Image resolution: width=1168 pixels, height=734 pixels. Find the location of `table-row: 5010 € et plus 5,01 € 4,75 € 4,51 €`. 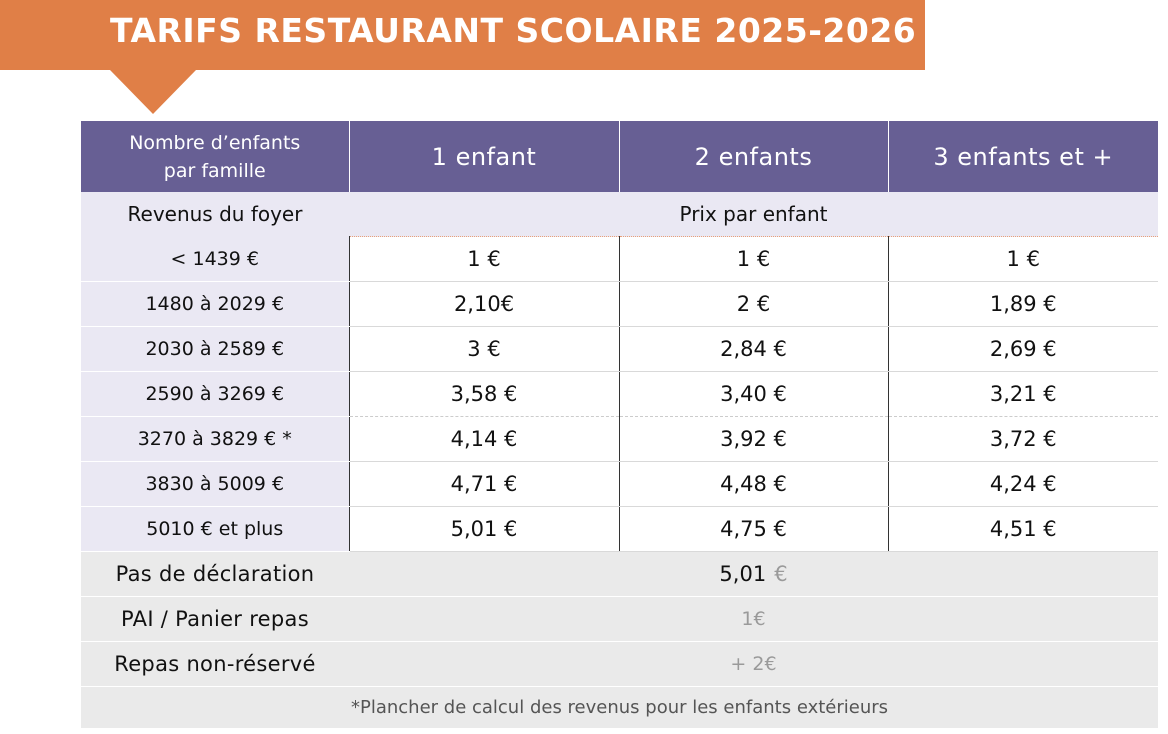

table-row: 5010 € et plus 5,01 € 4,75 € 4,51 € is located at coordinates (619, 529).